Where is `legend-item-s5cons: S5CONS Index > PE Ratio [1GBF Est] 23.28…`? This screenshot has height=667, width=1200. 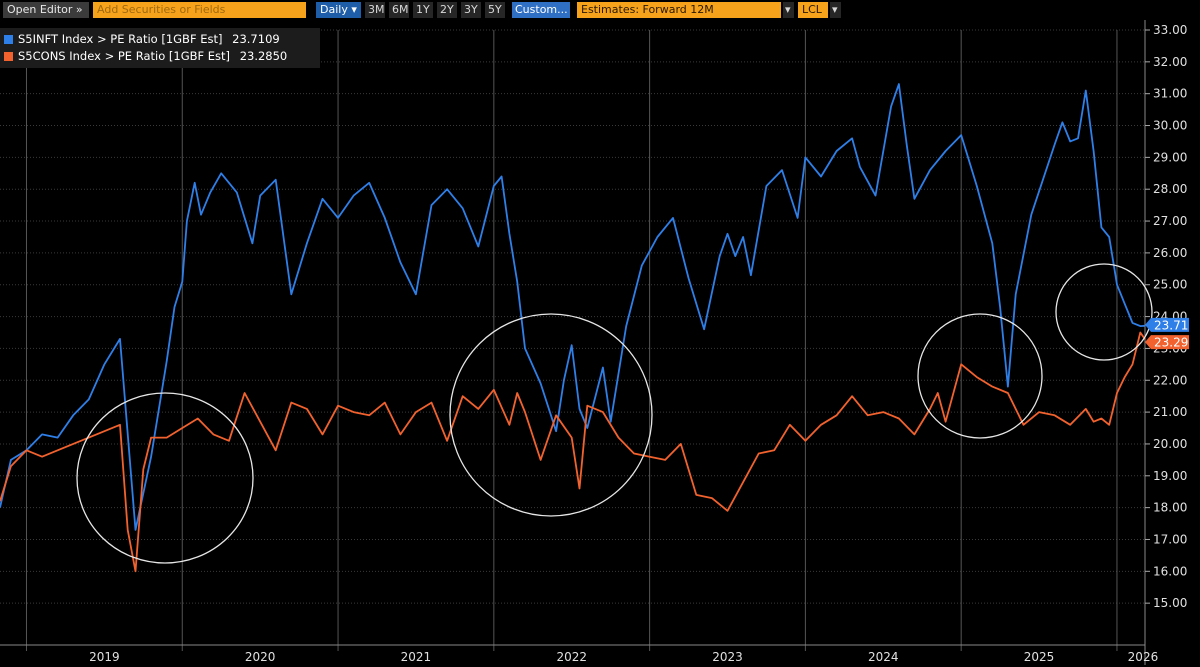 legend-item-s5cons: S5CONS Index > PE Ratio [1GBF Est] 23.28… is located at coordinates (145, 56).